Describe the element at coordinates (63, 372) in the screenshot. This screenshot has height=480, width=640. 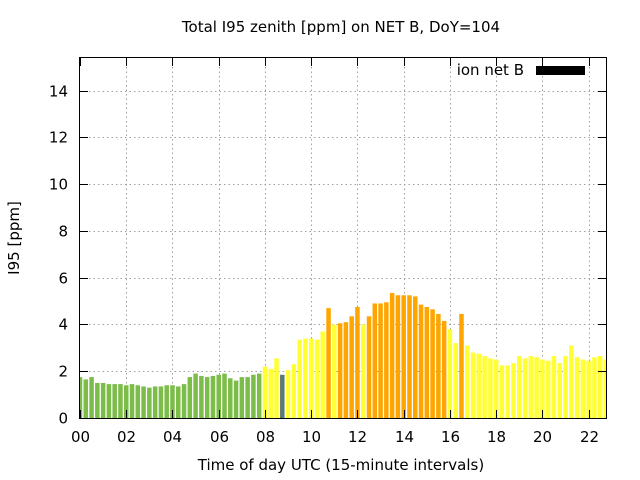
I see `y-tick-label: 2` at that location.